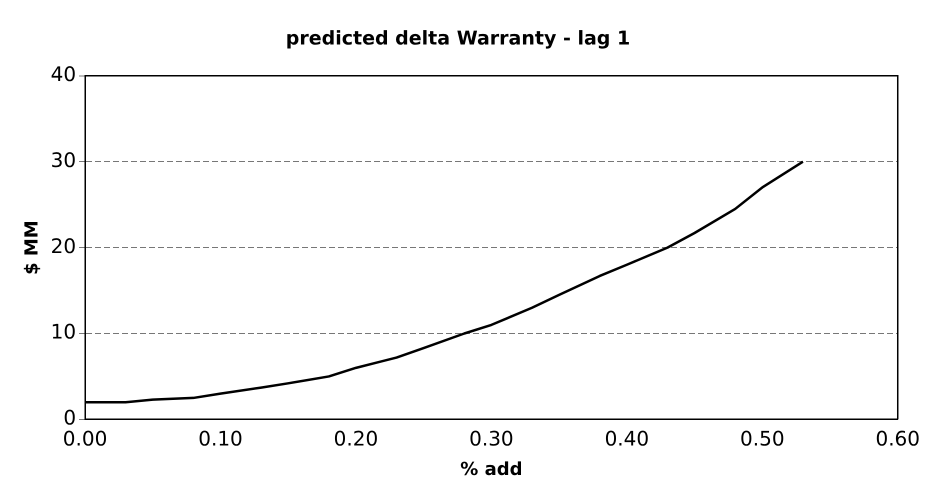  What do you see at coordinates (63, 74) in the screenshot?
I see `y-tick-label: 40` at bounding box center [63, 74].